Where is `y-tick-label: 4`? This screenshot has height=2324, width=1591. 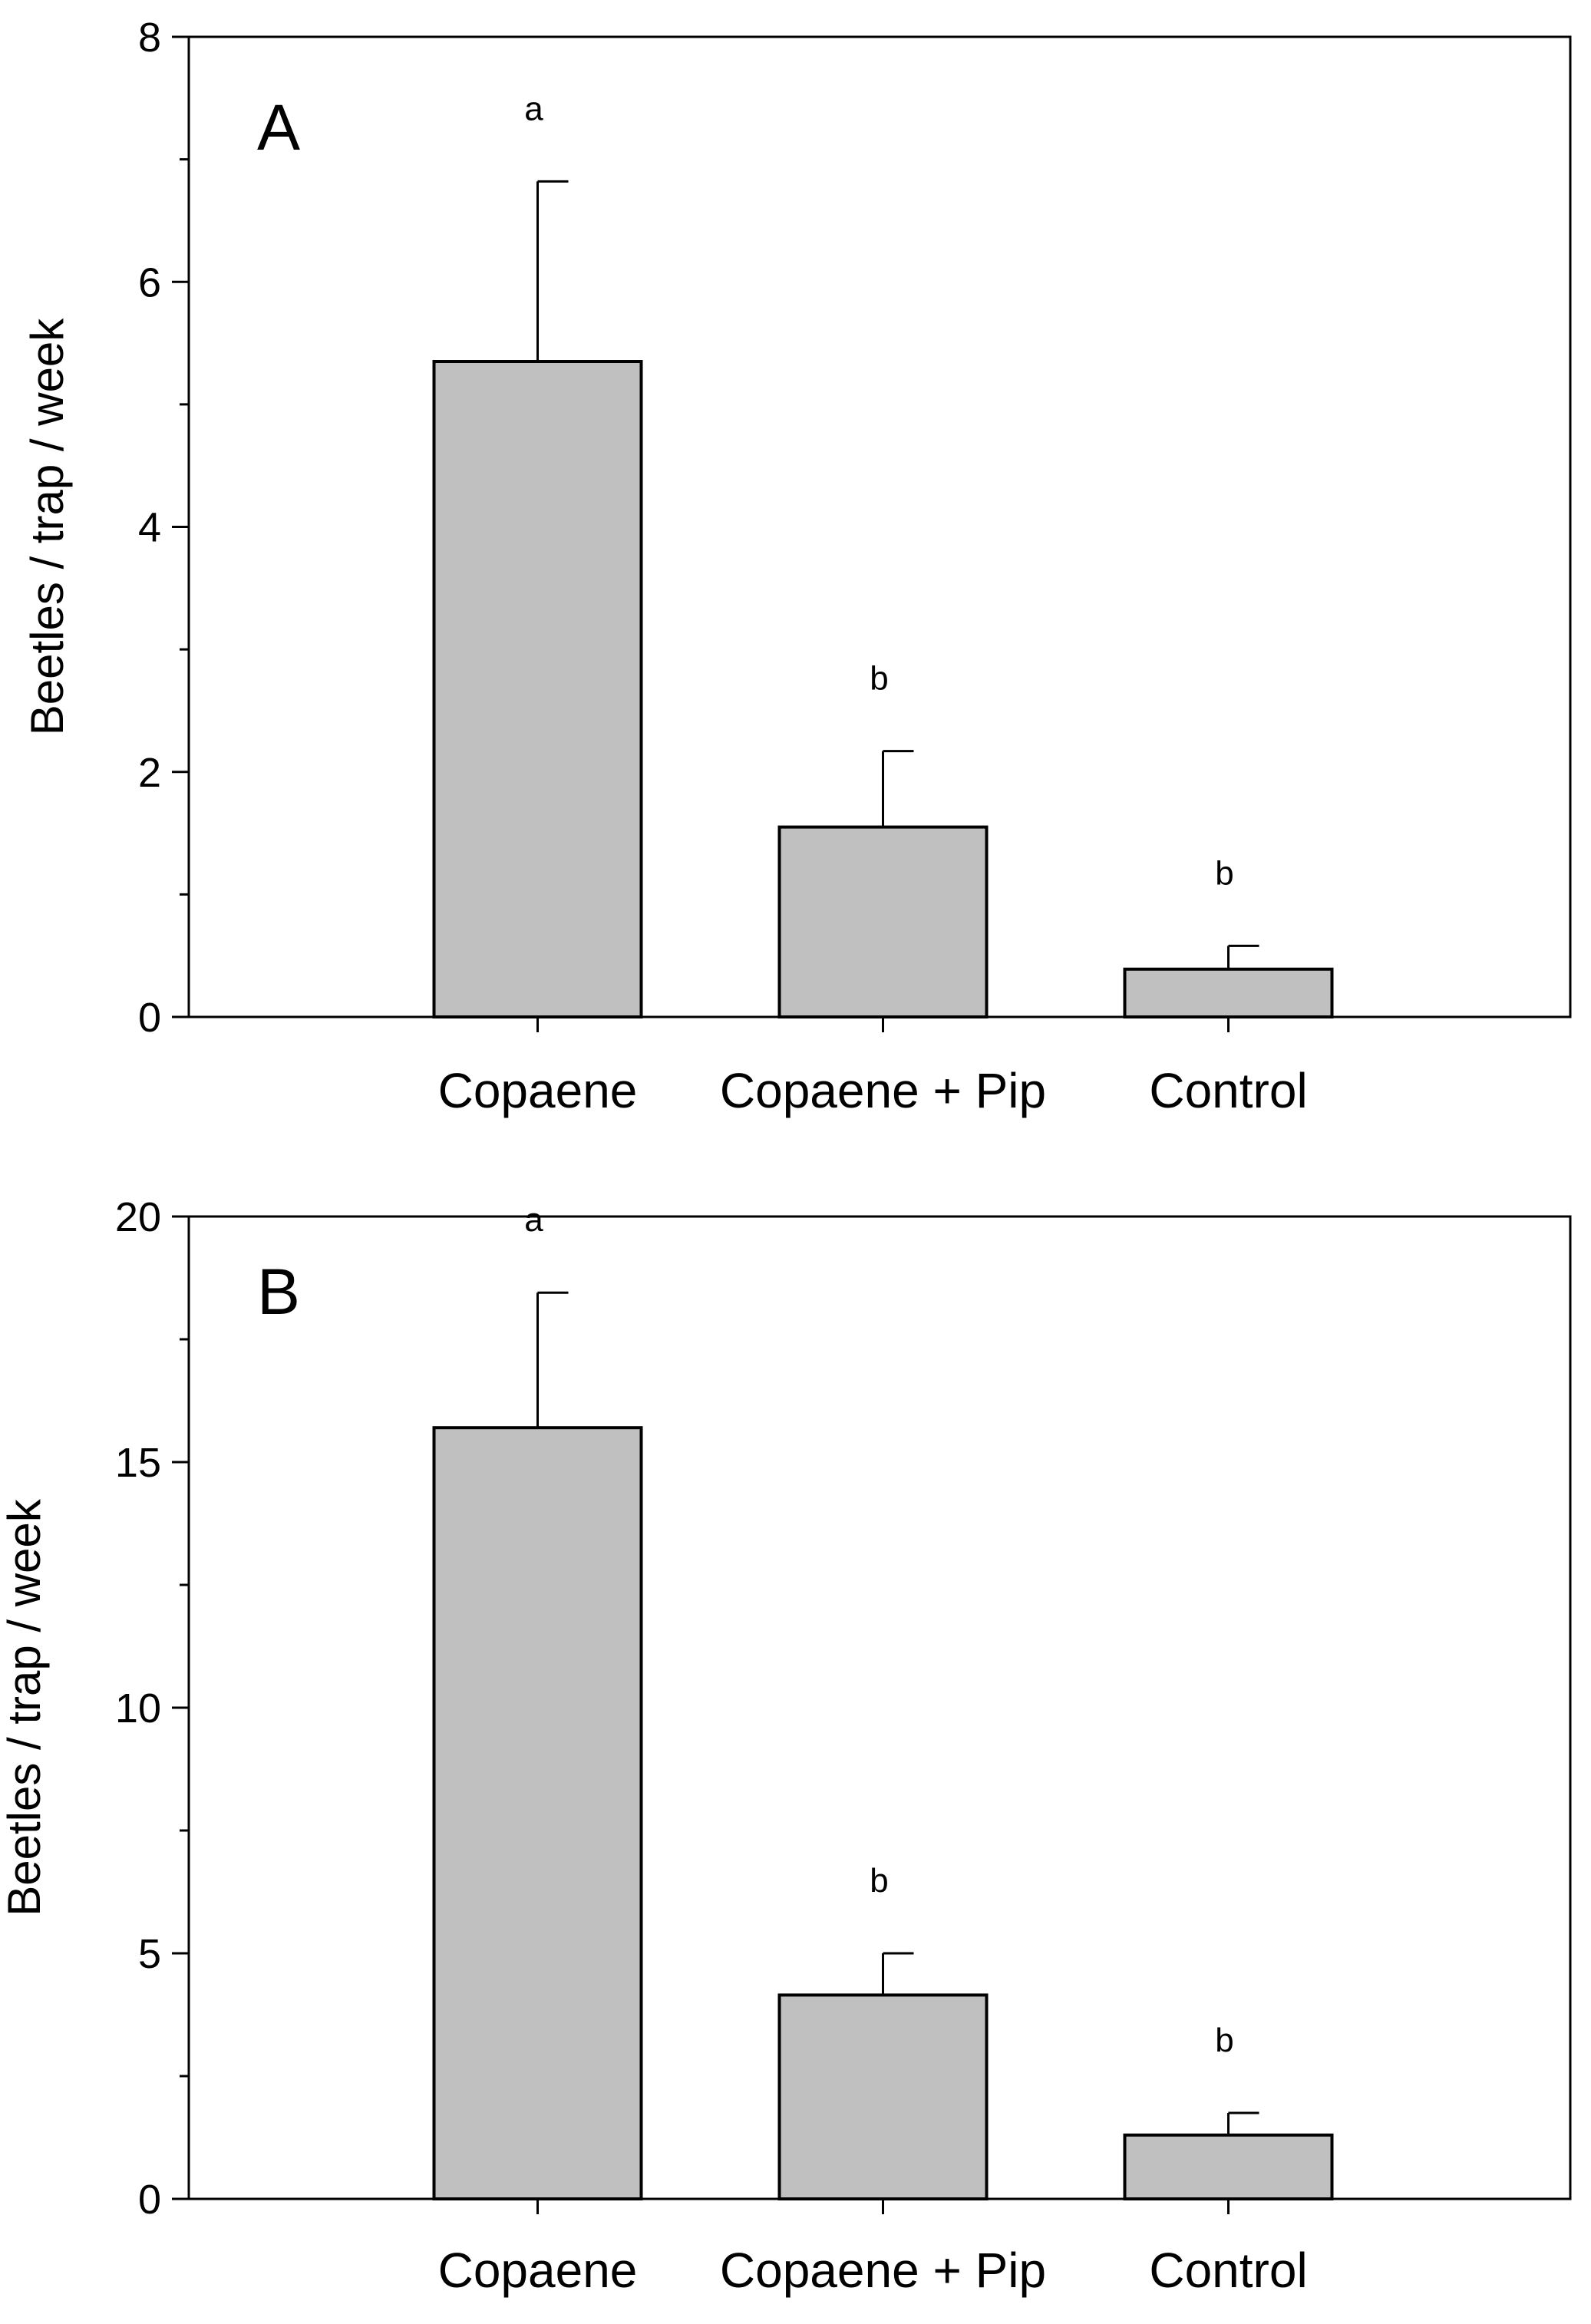 y-tick-label: 4 is located at coordinates (149, 528).